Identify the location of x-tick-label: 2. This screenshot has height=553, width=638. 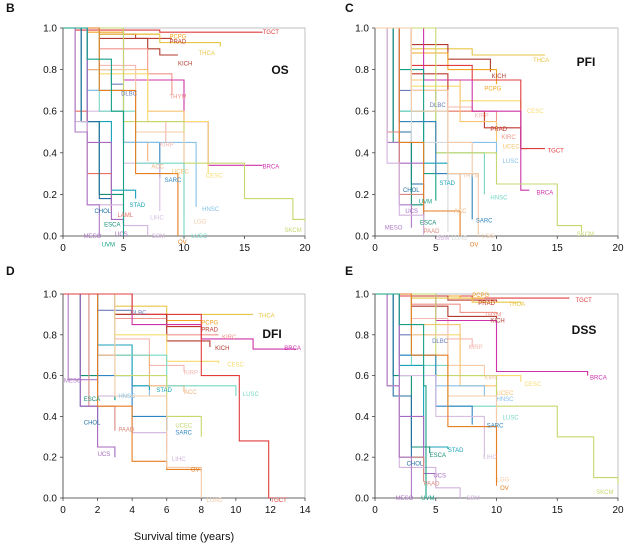
(98, 510).